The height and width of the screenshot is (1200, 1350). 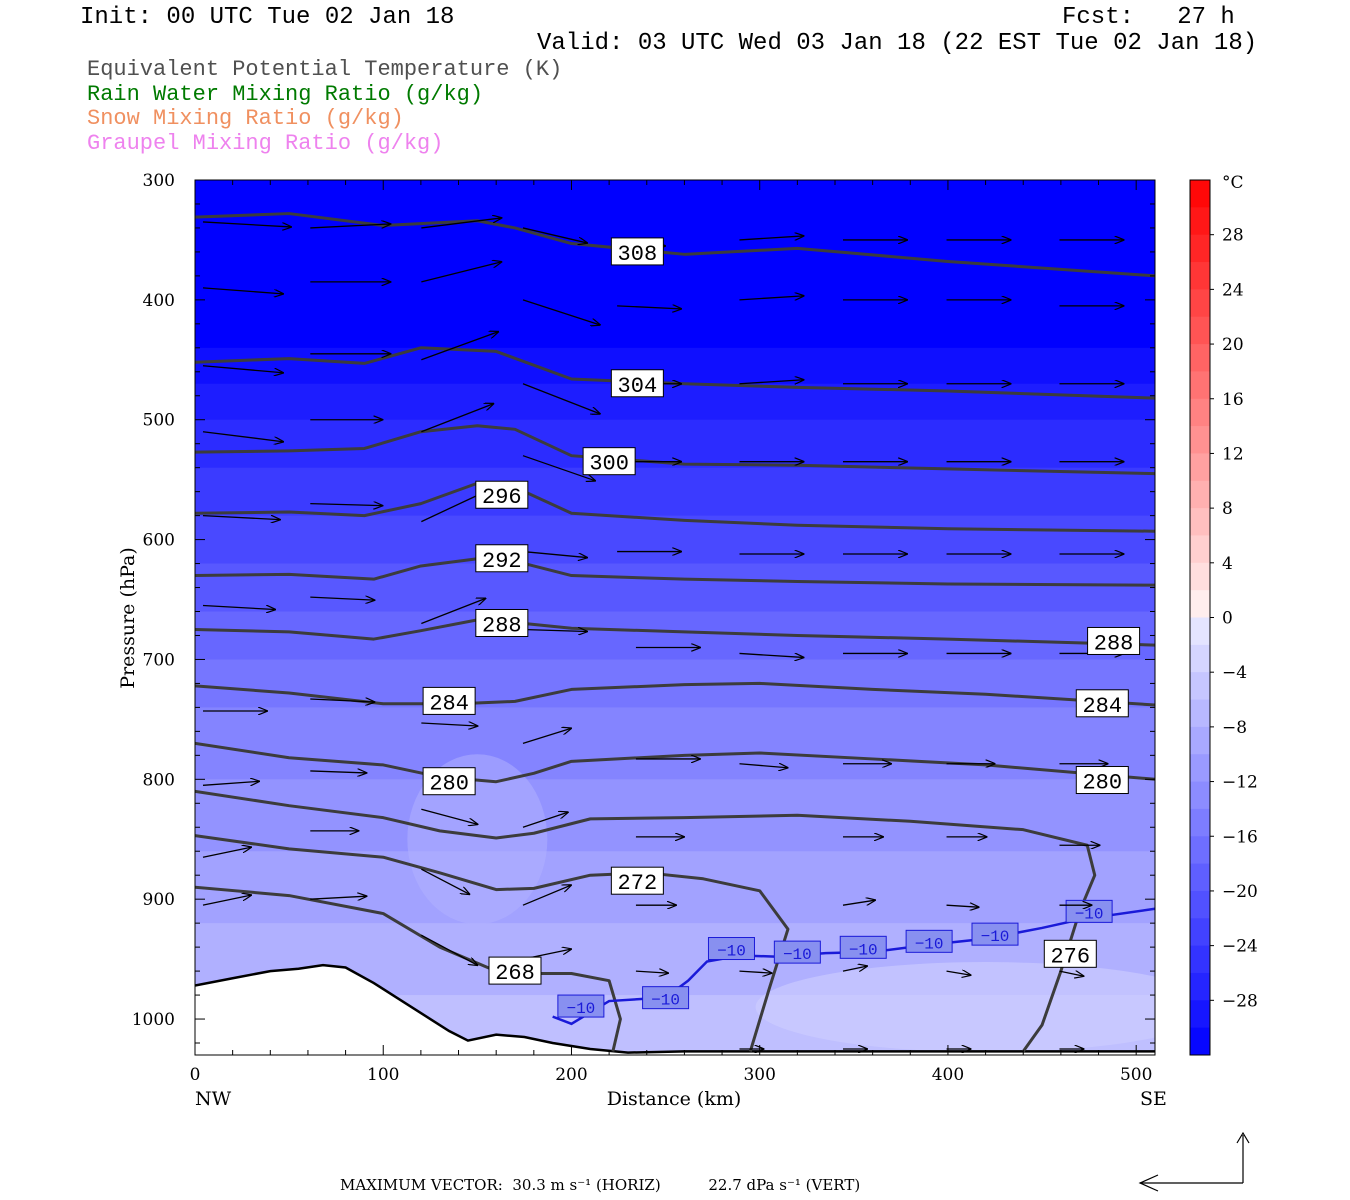 I want to click on x-axis-title: Distance (km), so click(x=674, y=1099).